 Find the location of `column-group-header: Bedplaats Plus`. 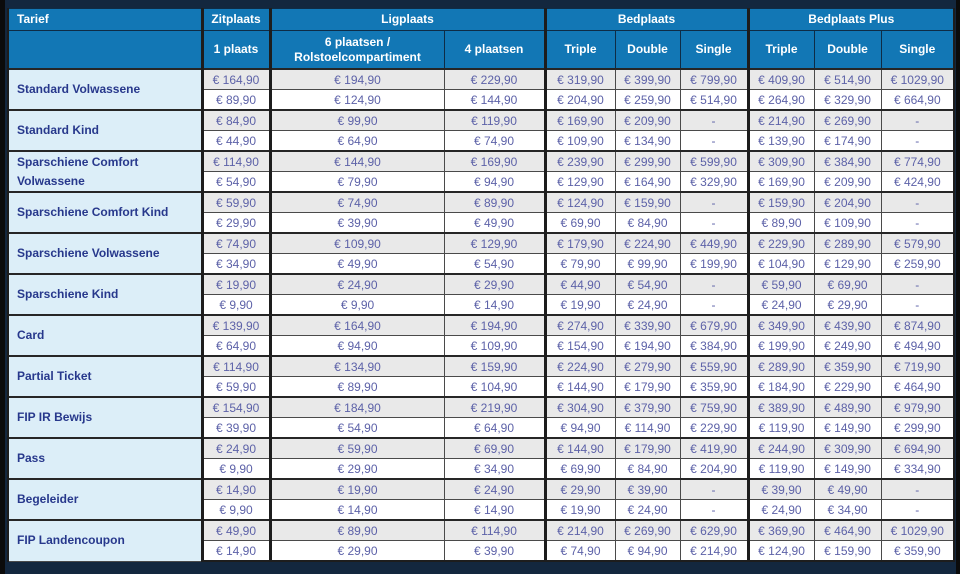

column-group-header: Bedplaats Plus is located at coordinates (851, 19).